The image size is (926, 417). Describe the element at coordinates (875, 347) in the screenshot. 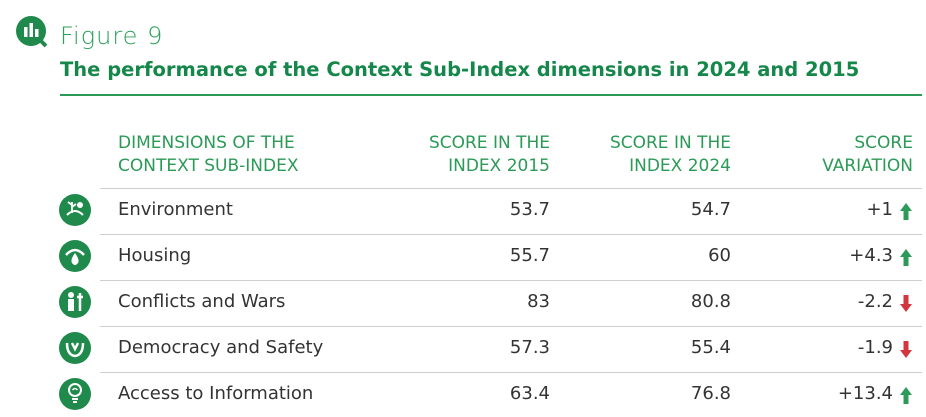

I see `score-variation: -1.9` at that location.